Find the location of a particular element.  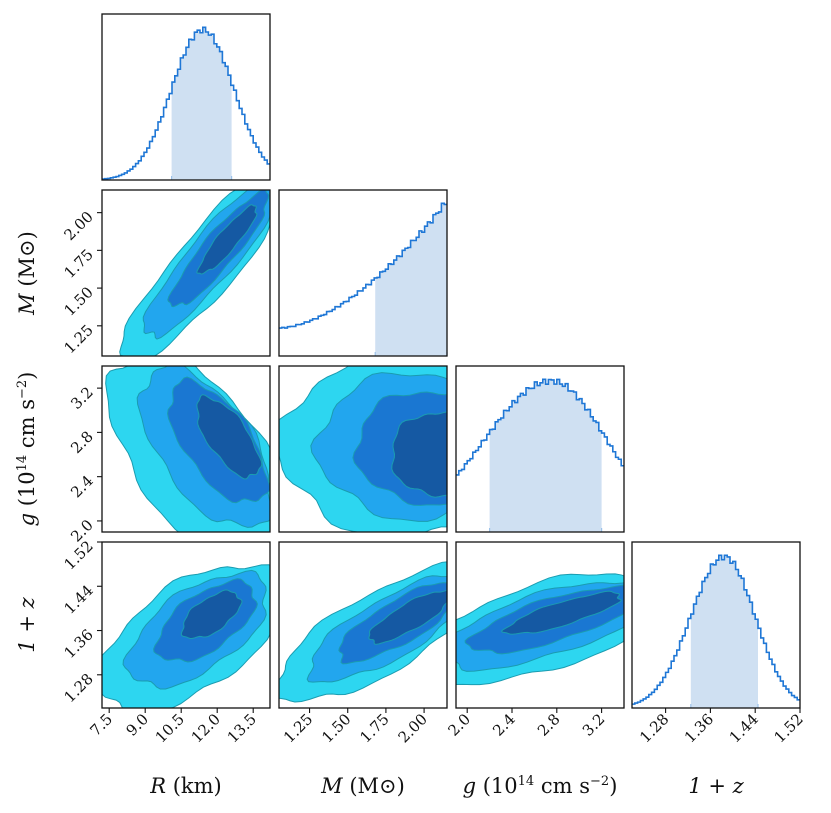

y-tick-label: 1.44 is located at coordinates (78, 599).